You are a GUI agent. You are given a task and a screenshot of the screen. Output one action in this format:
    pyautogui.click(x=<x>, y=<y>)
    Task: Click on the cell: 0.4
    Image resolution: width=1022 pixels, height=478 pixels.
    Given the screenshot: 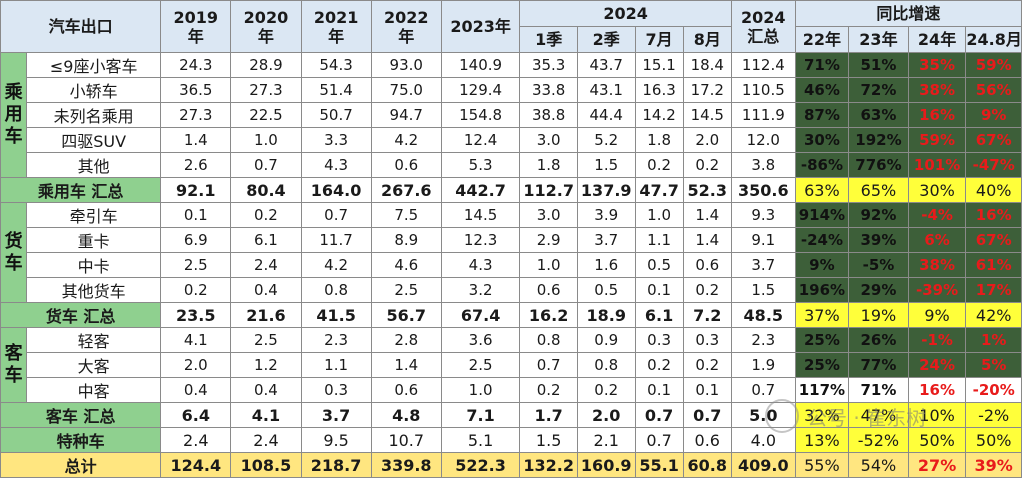 What is the action you would take?
    pyautogui.click(x=266, y=290)
    